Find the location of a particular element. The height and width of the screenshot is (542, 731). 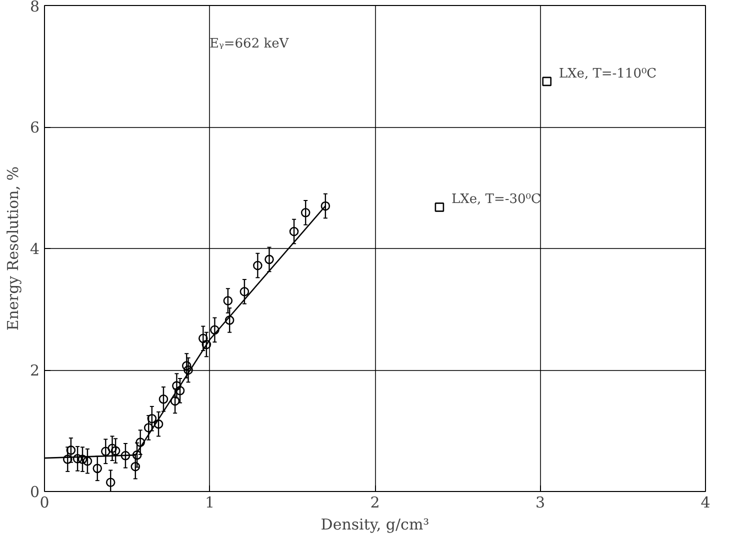

x-tick-label: 2 is located at coordinates (375, 503).